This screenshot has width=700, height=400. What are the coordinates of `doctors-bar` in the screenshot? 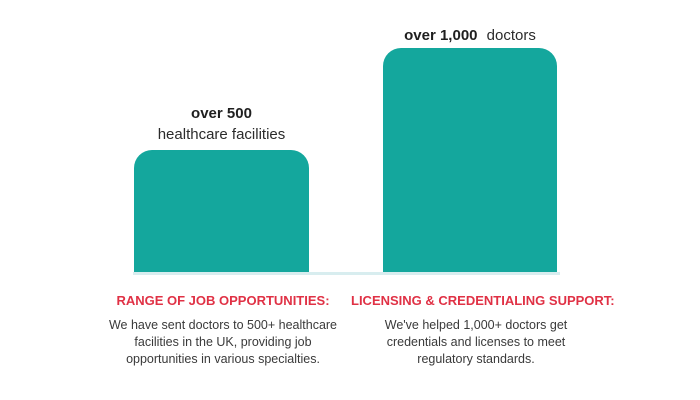 It's located at (470, 160).